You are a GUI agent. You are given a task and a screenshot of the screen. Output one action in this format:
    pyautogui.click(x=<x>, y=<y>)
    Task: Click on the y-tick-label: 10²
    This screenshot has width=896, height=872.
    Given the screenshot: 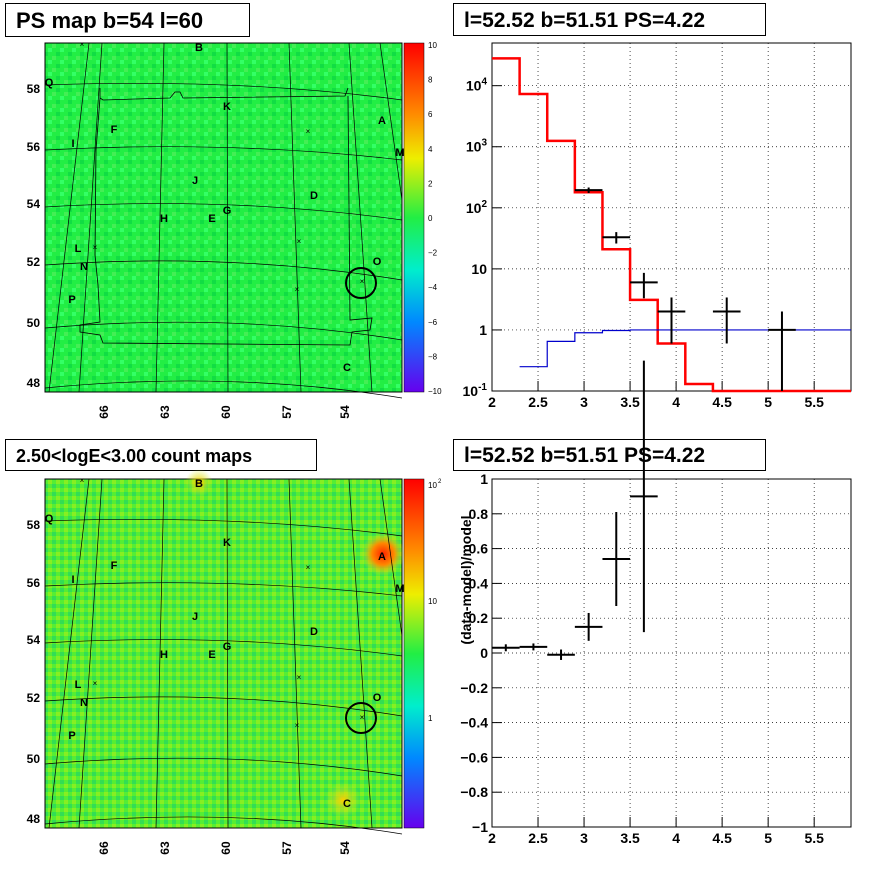 What is the action you would take?
    pyautogui.click(x=477, y=207)
    